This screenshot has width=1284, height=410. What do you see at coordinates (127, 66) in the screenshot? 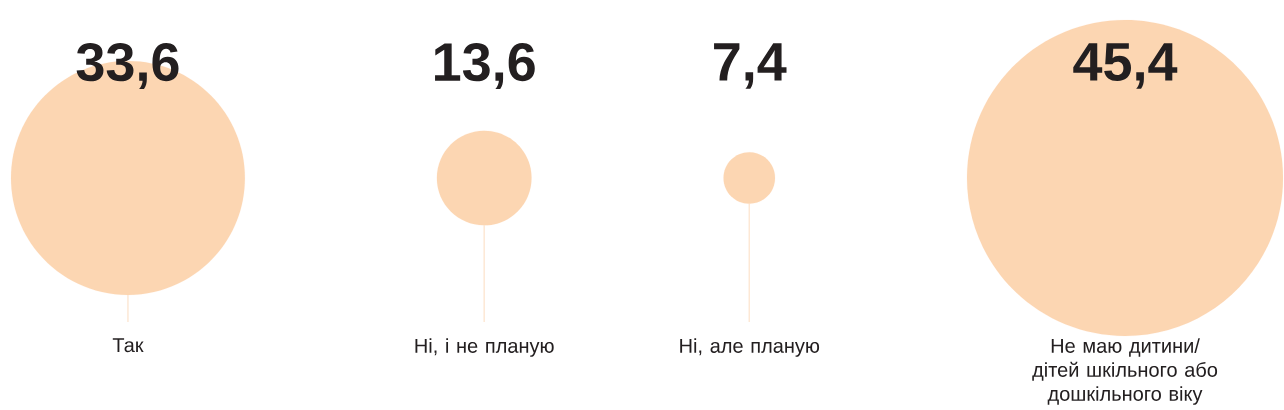
I see `data-label: 33,6` at bounding box center [127, 66].